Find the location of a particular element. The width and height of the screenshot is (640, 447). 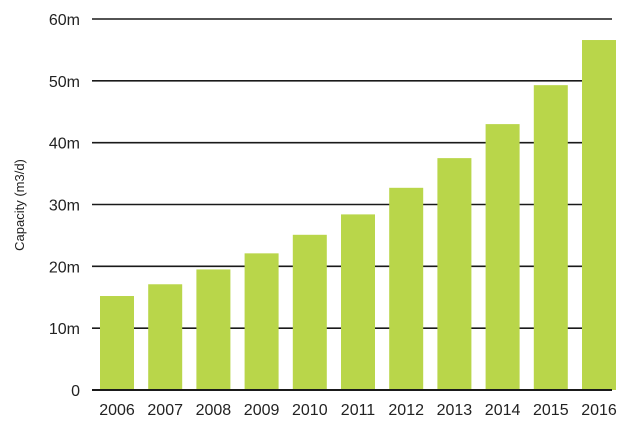

y-tick-label: 10m is located at coordinates (64, 329).